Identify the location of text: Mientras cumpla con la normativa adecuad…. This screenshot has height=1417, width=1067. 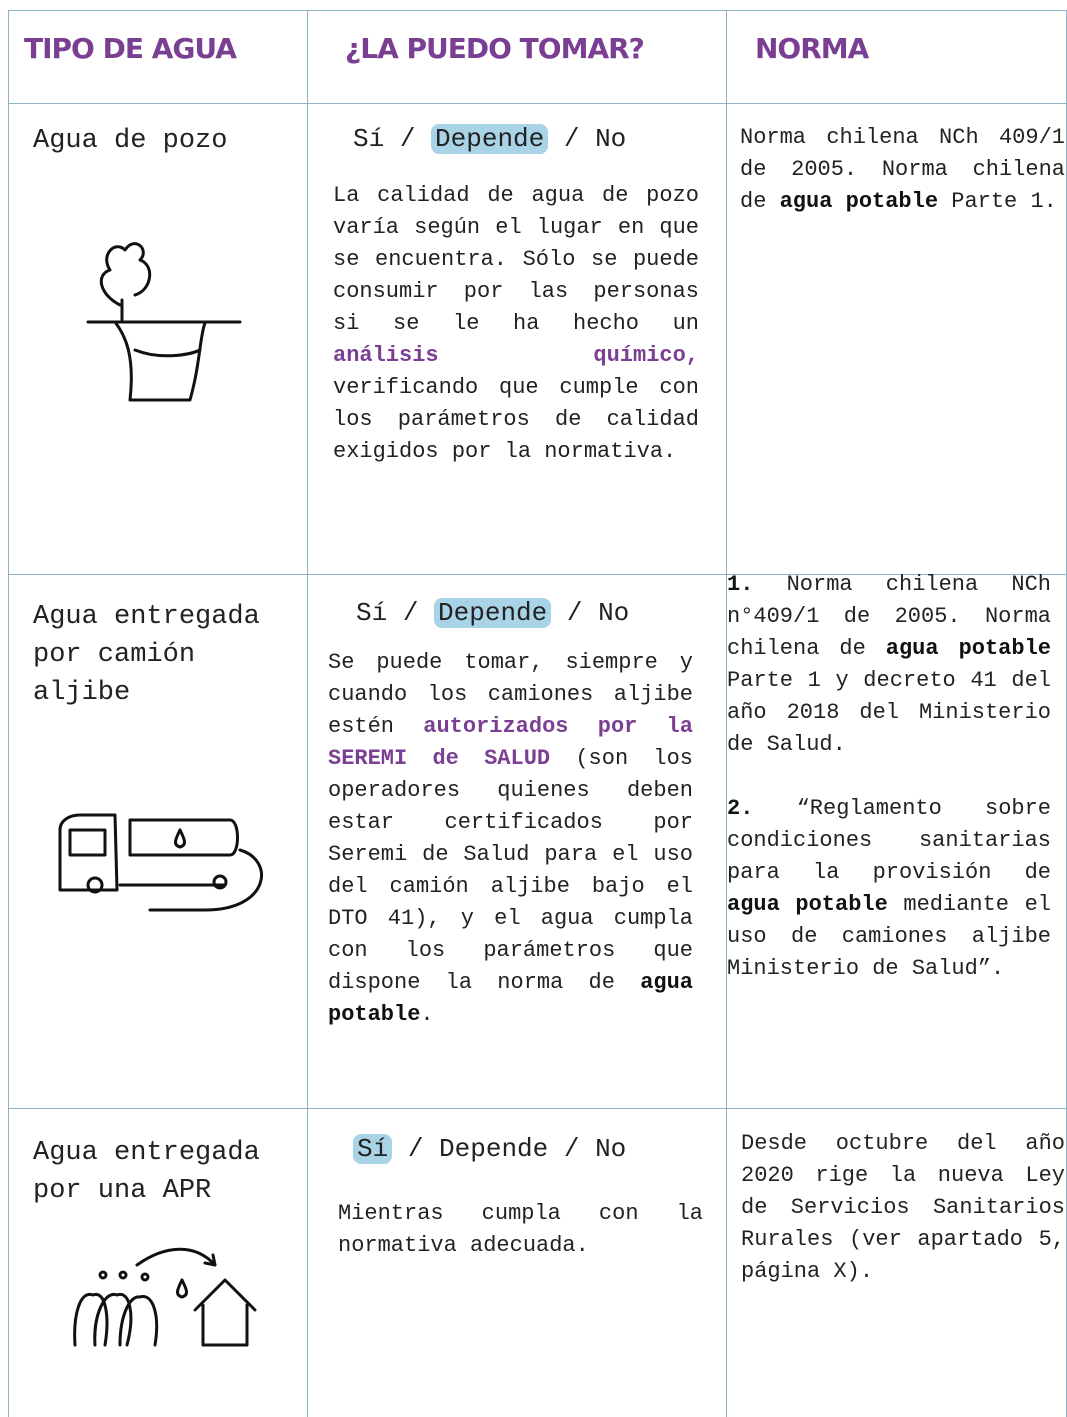
(520, 1229).